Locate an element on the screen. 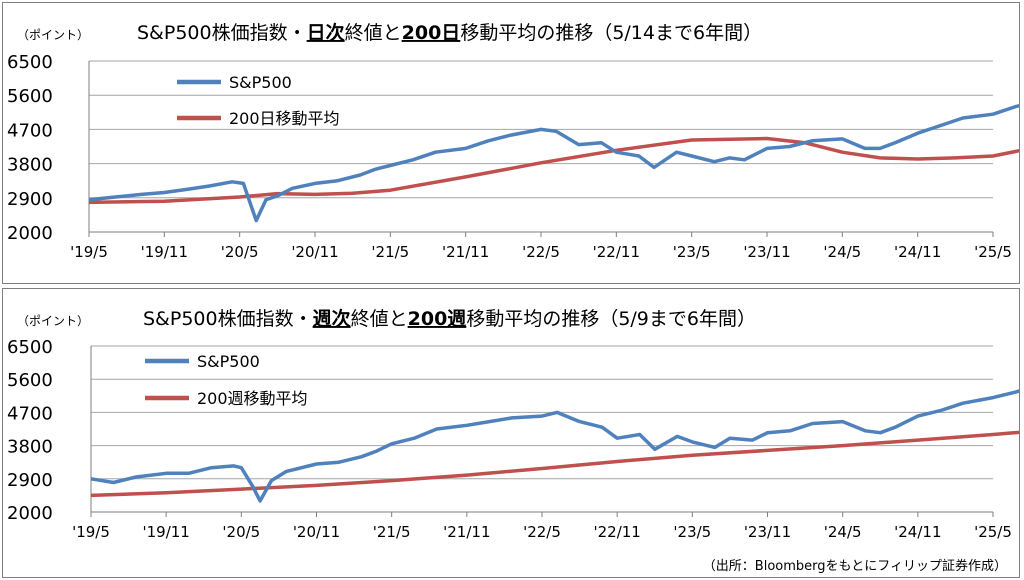 The image size is (1024, 580). chart-title: S&P500株価指数・日次終値と200日移動平均の推移（5/14まで6年間） is located at coordinates (449, 32).